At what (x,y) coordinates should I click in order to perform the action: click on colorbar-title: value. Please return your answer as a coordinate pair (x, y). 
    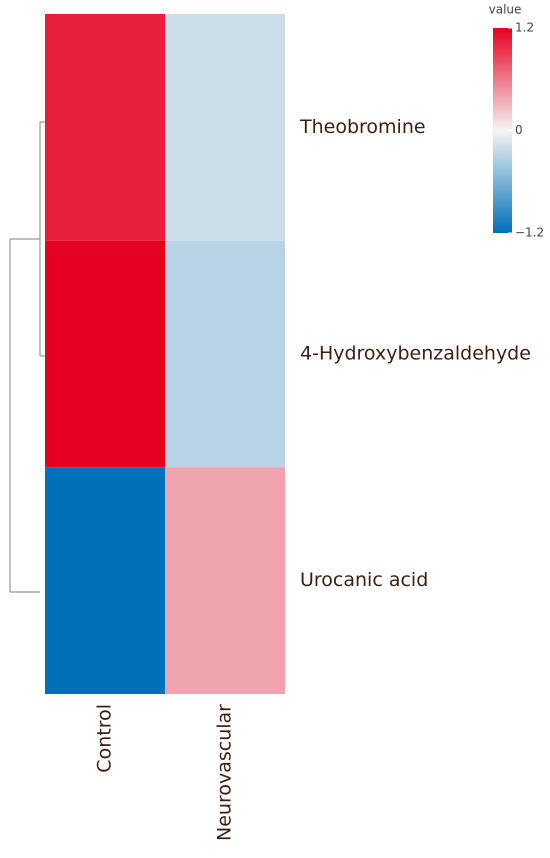
    Looking at the image, I should click on (505, 10).